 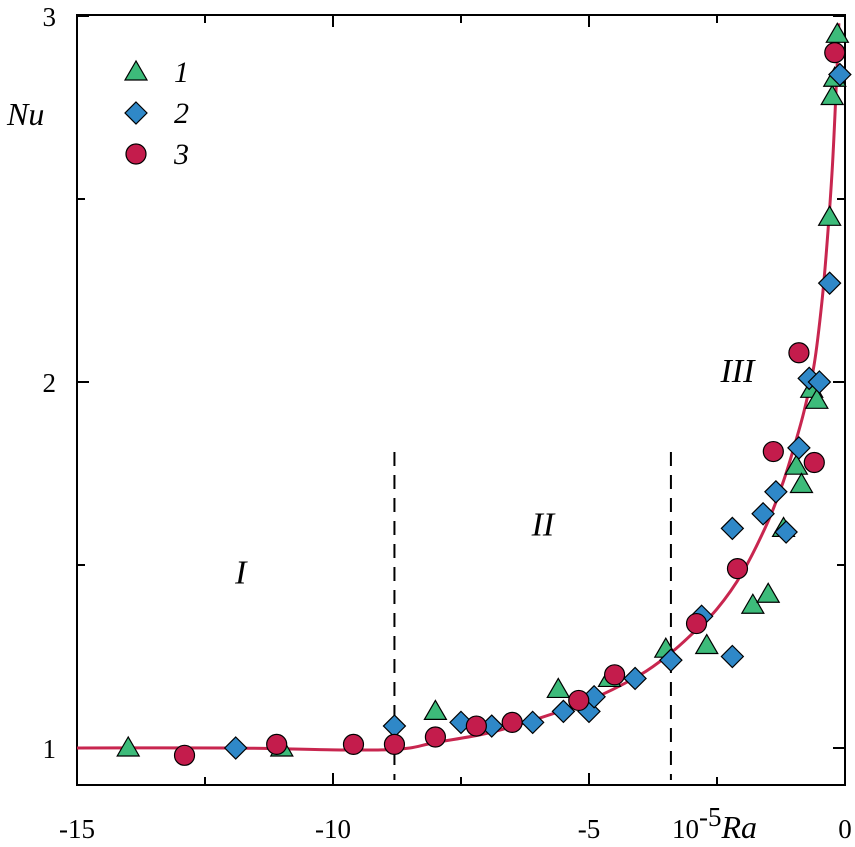 I want to click on legend-label: 1, so click(x=181, y=72).